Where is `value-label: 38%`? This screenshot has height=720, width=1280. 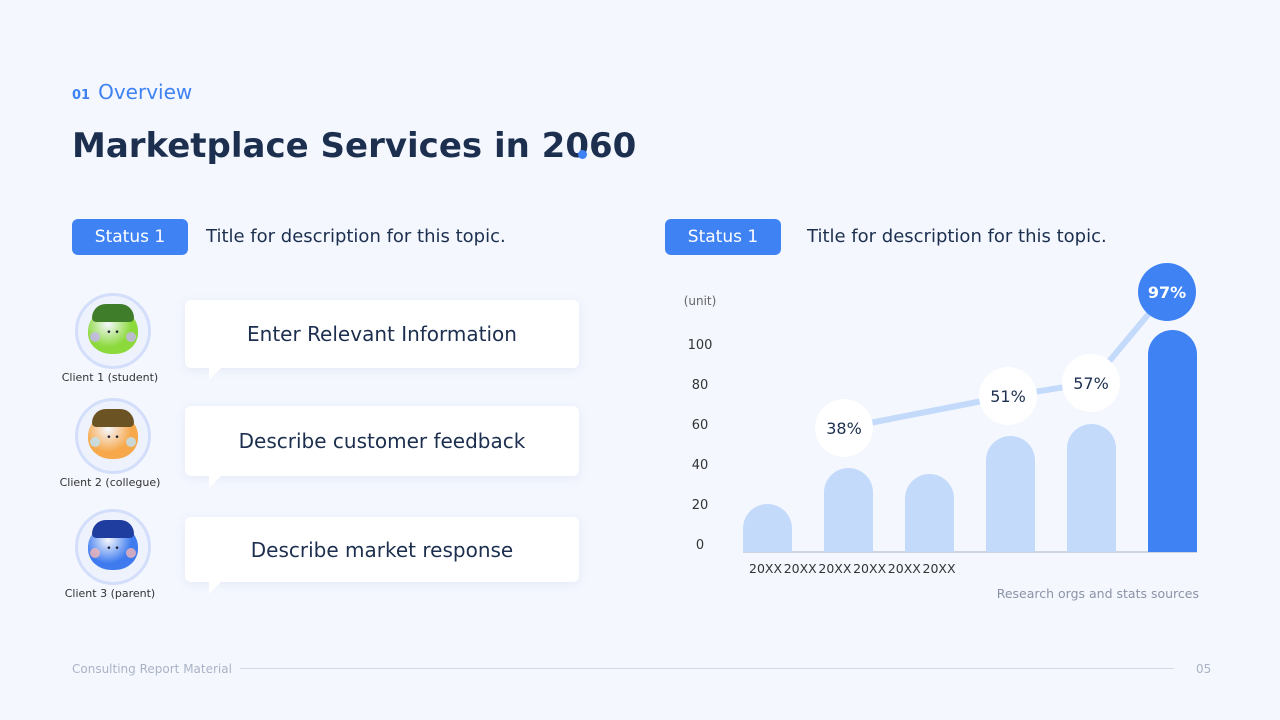 value-label: 38% is located at coordinates (844, 428).